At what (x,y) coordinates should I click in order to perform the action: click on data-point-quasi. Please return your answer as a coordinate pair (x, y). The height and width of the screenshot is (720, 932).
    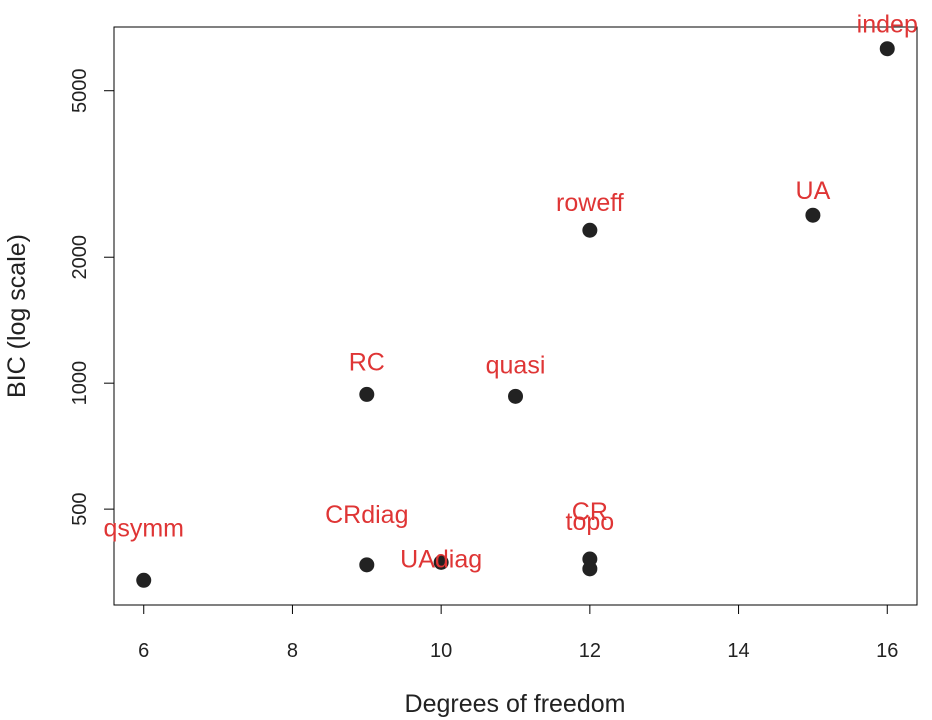
    Looking at the image, I should click on (515, 396).